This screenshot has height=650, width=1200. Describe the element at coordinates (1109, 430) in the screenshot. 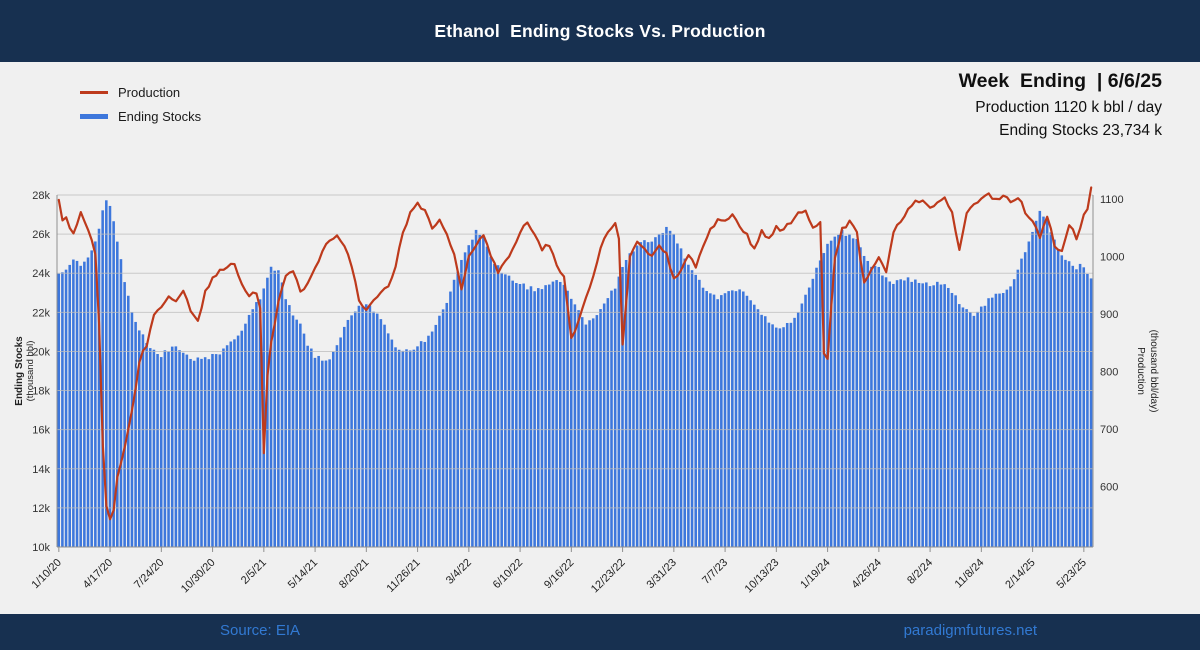

I see `svg-text: 700` at that location.